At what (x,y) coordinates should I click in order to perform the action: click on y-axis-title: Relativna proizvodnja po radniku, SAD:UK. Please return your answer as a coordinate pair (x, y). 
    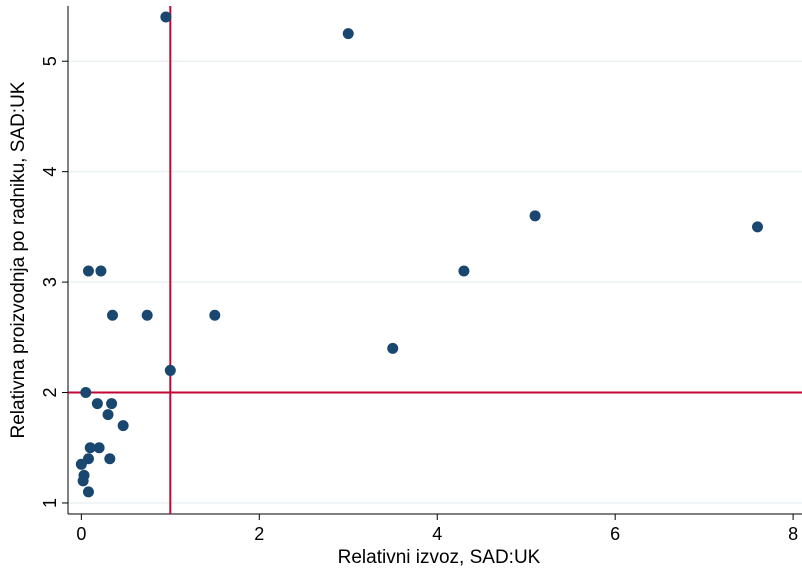
    Looking at the image, I should click on (18, 259).